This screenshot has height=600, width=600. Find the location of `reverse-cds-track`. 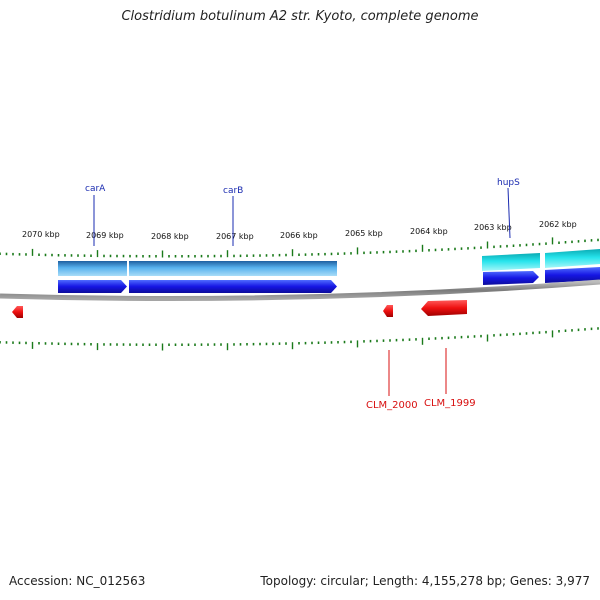

reverse-cds-track is located at coordinates (239, 309).